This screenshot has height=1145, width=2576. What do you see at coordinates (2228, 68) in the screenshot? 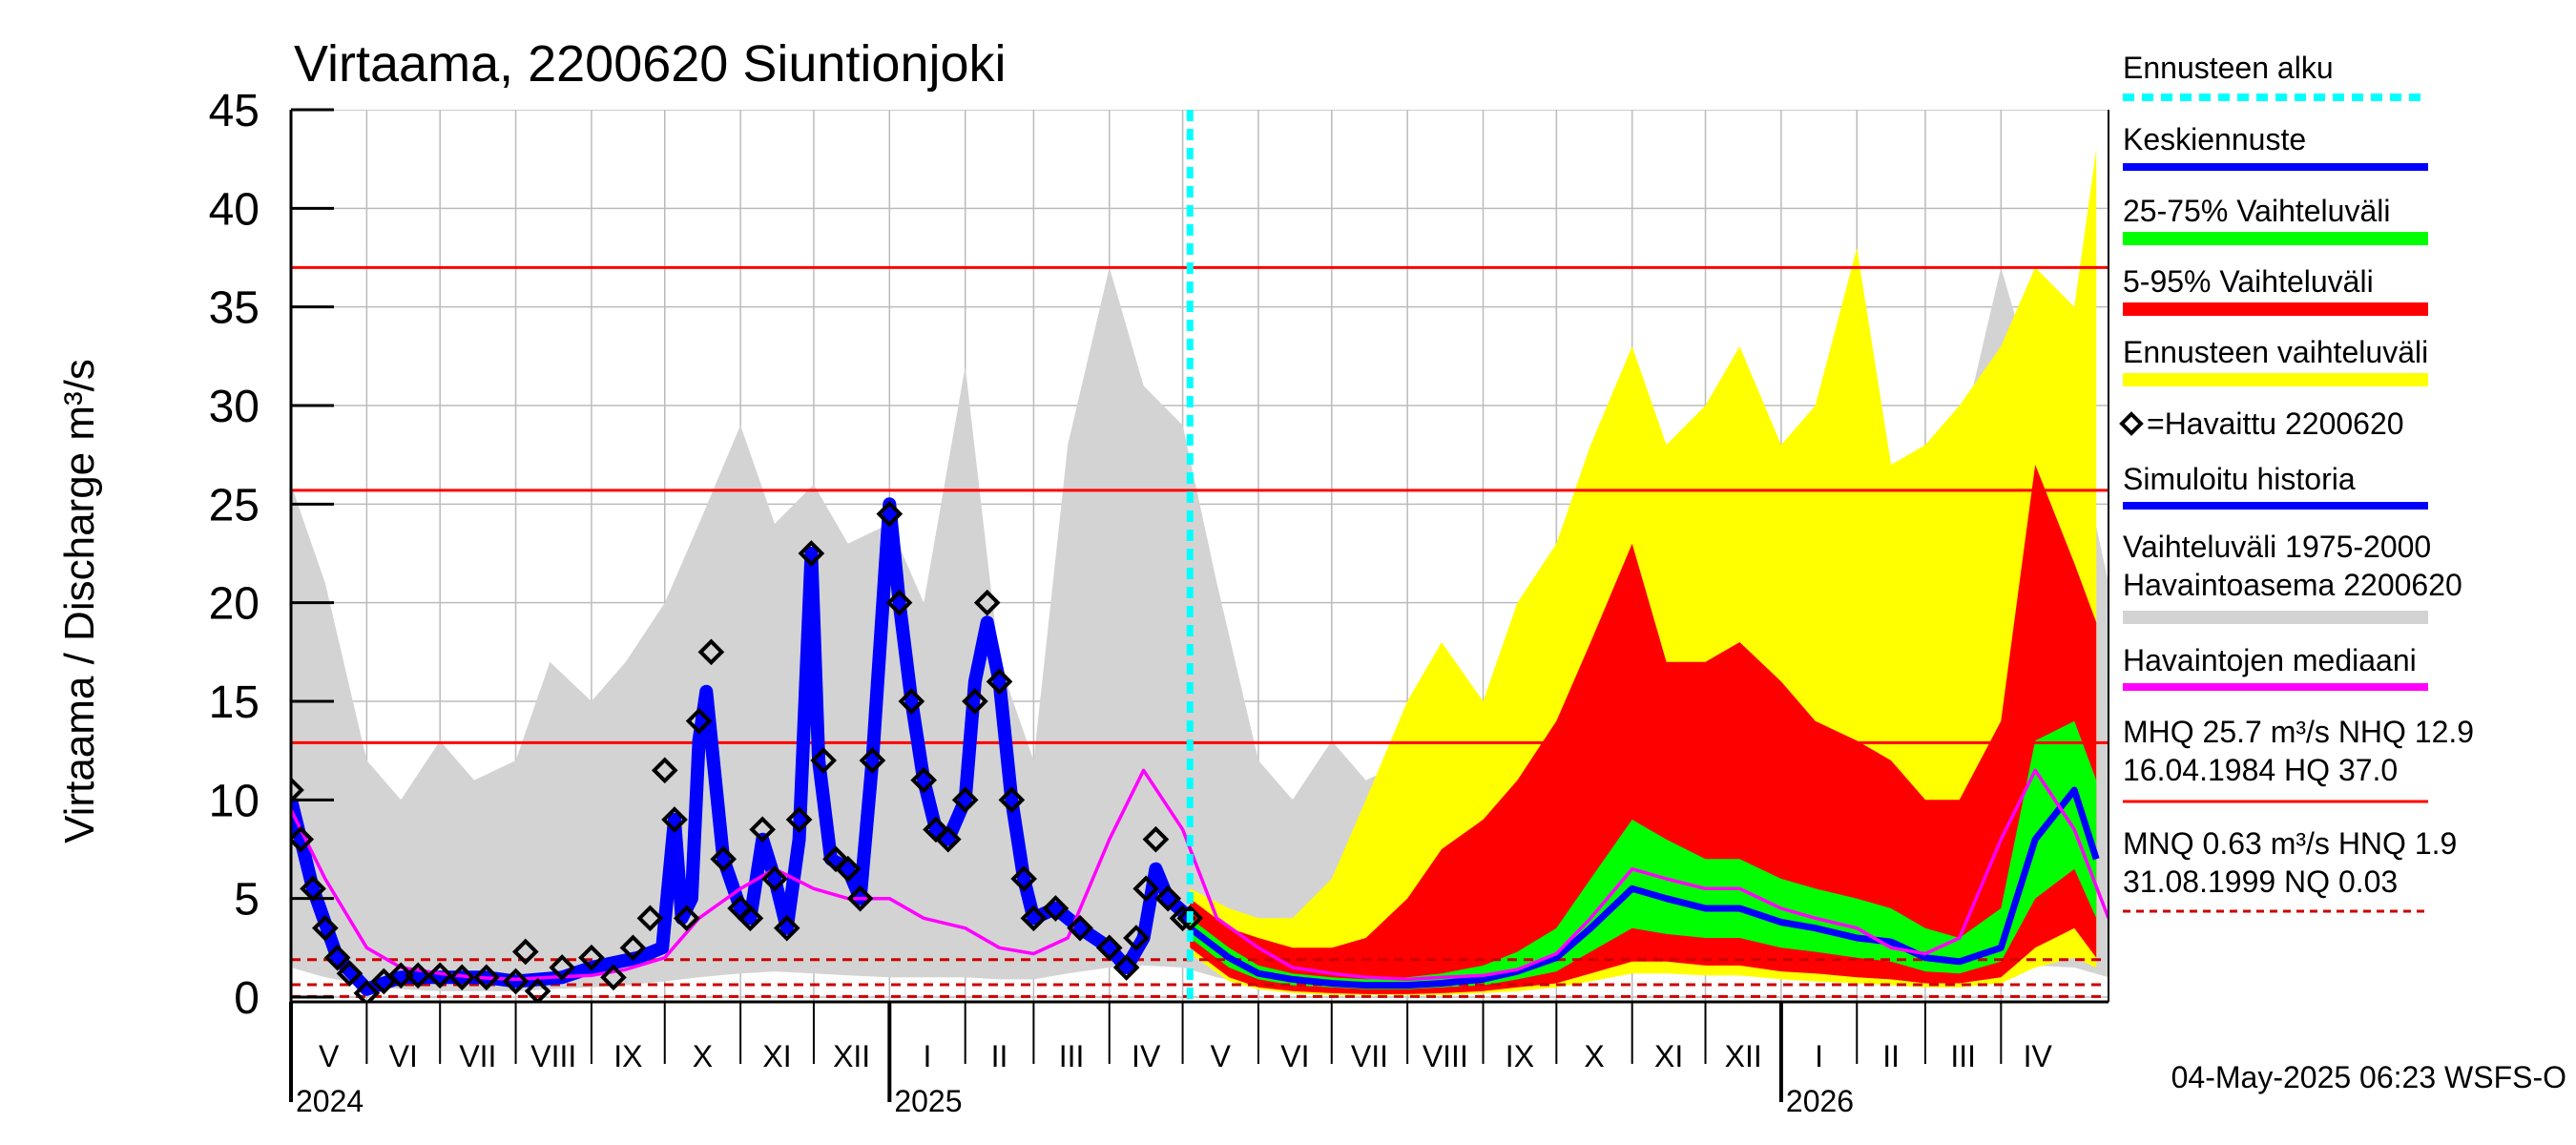
I see `legend-label: Ennusteen alku` at bounding box center [2228, 68].